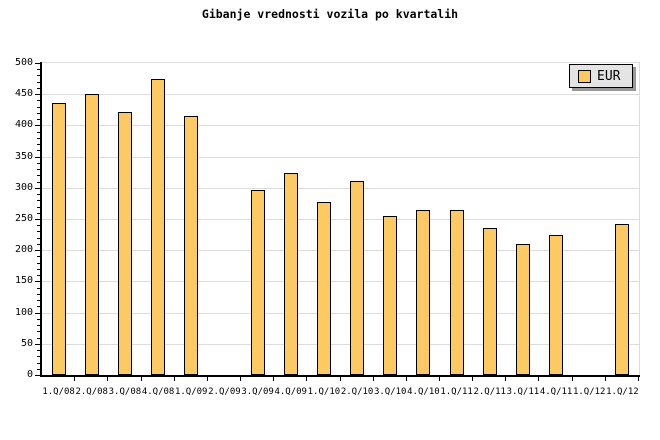 Image resolution: width=660 pixels, height=440 pixels. I want to click on y-tick-label: 150, so click(23, 280).